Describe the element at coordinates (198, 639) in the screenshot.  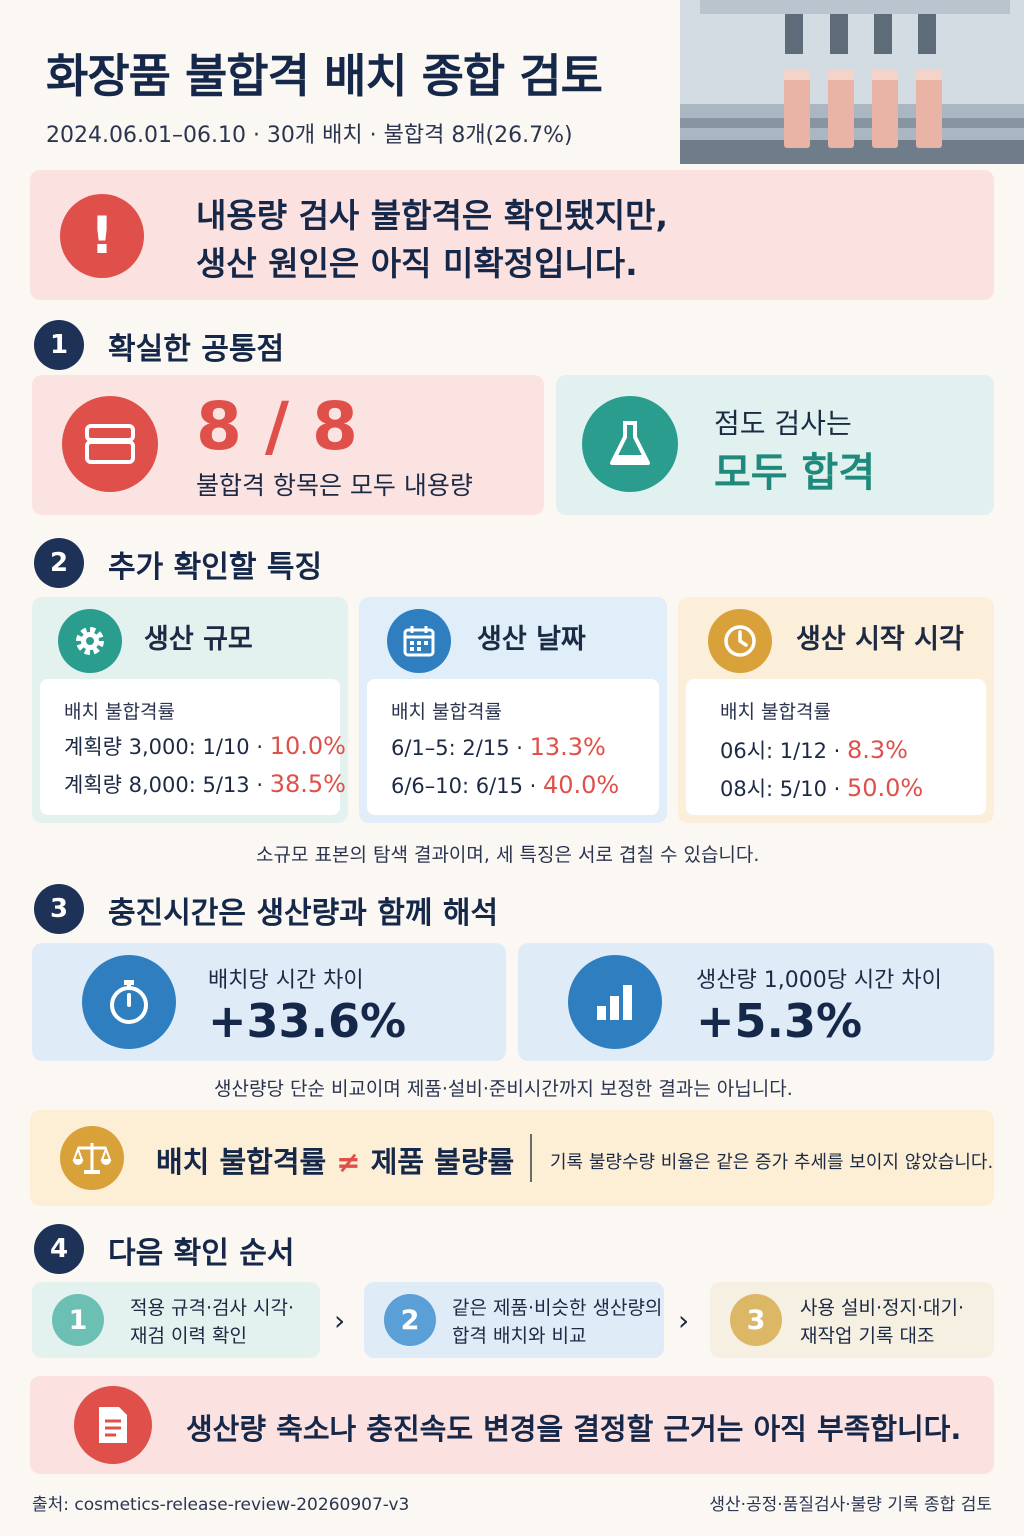
I see `feature-title: 생산 규모` at that location.